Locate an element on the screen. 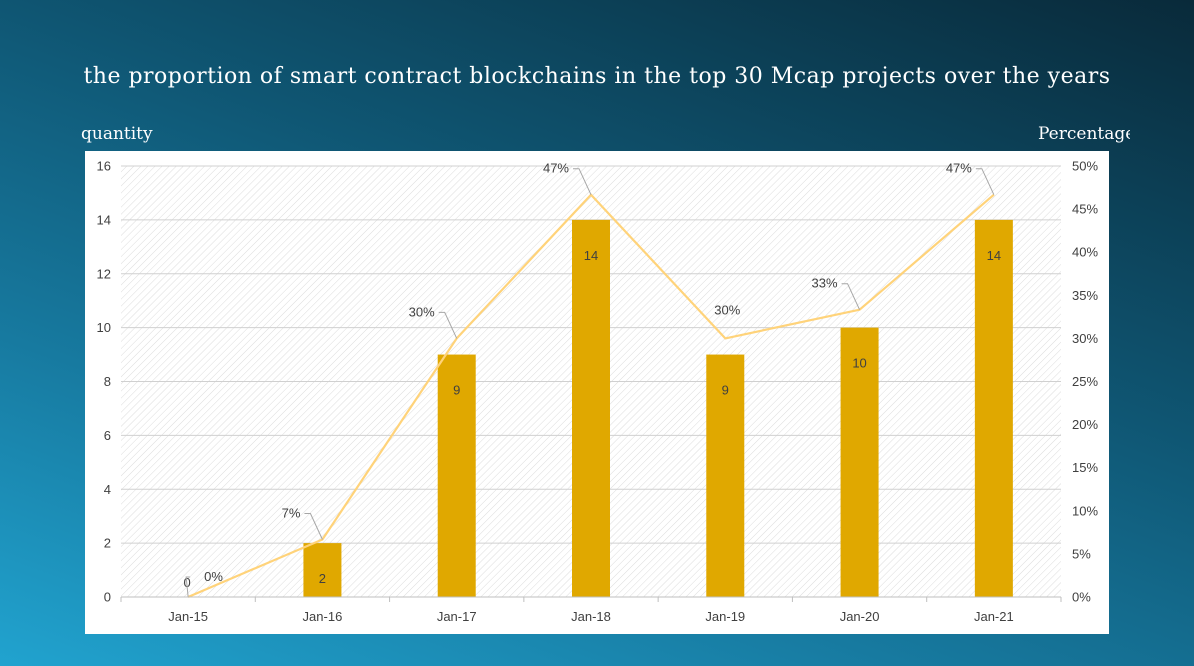 This screenshot has height=666, width=1194. y-left-tick-label: 6 is located at coordinates (107, 435).